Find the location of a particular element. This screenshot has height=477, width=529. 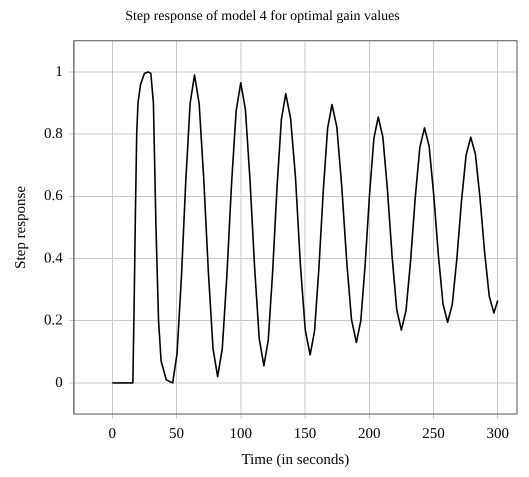

x-tick-label: 150 is located at coordinates (305, 434).